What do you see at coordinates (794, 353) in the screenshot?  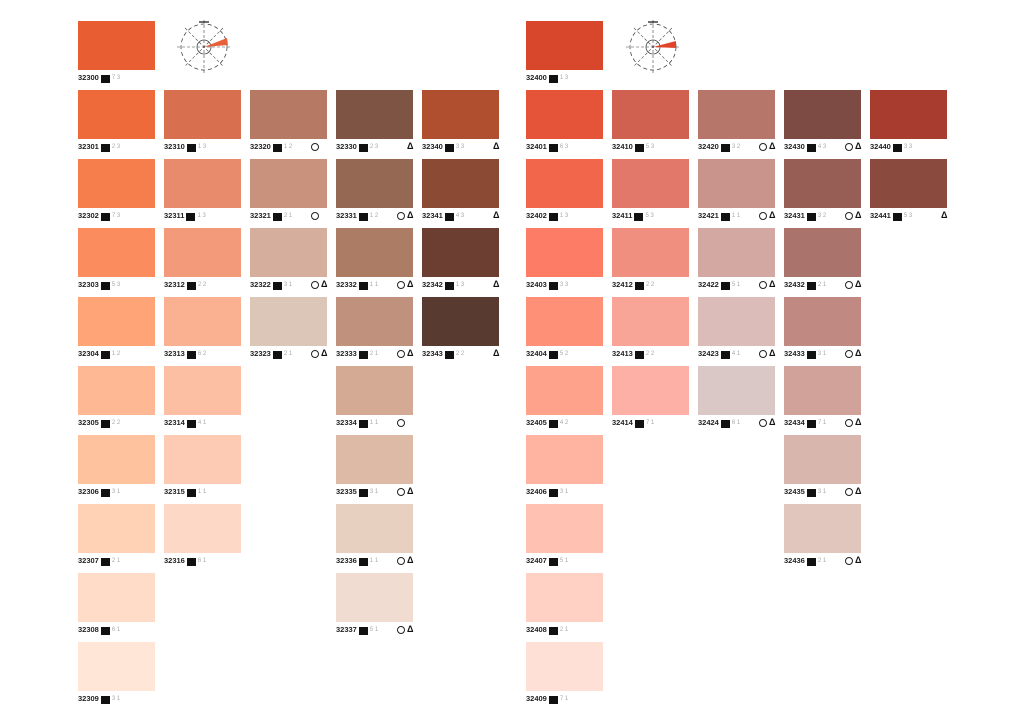 I see `swatch-code: 32433` at bounding box center [794, 353].